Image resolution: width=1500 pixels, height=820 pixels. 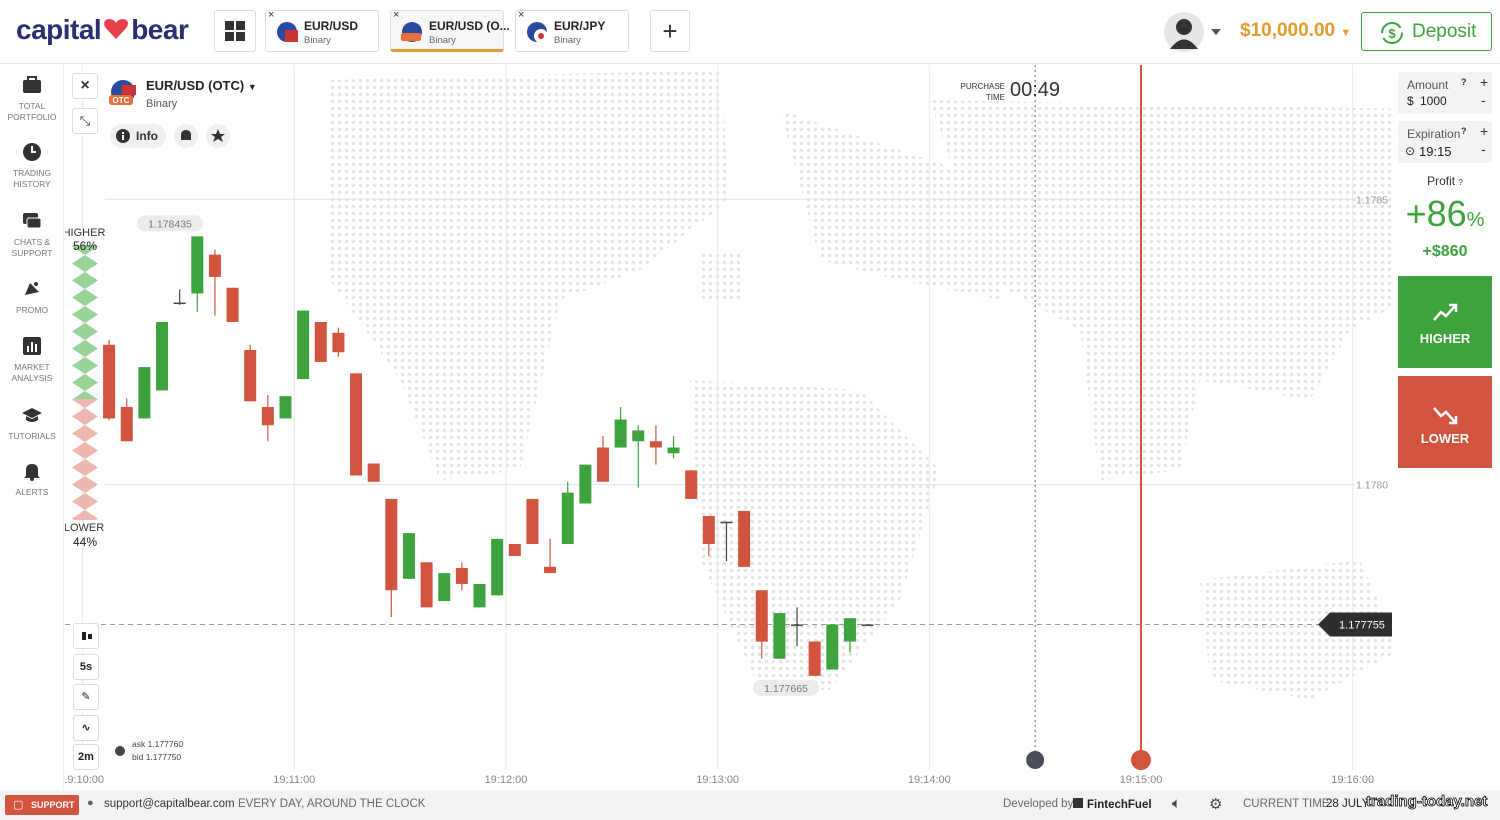 What do you see at coordinates (1475, 220) in the screenshot?
I see `percent-sign: %` at bounding box center [1475, 220].